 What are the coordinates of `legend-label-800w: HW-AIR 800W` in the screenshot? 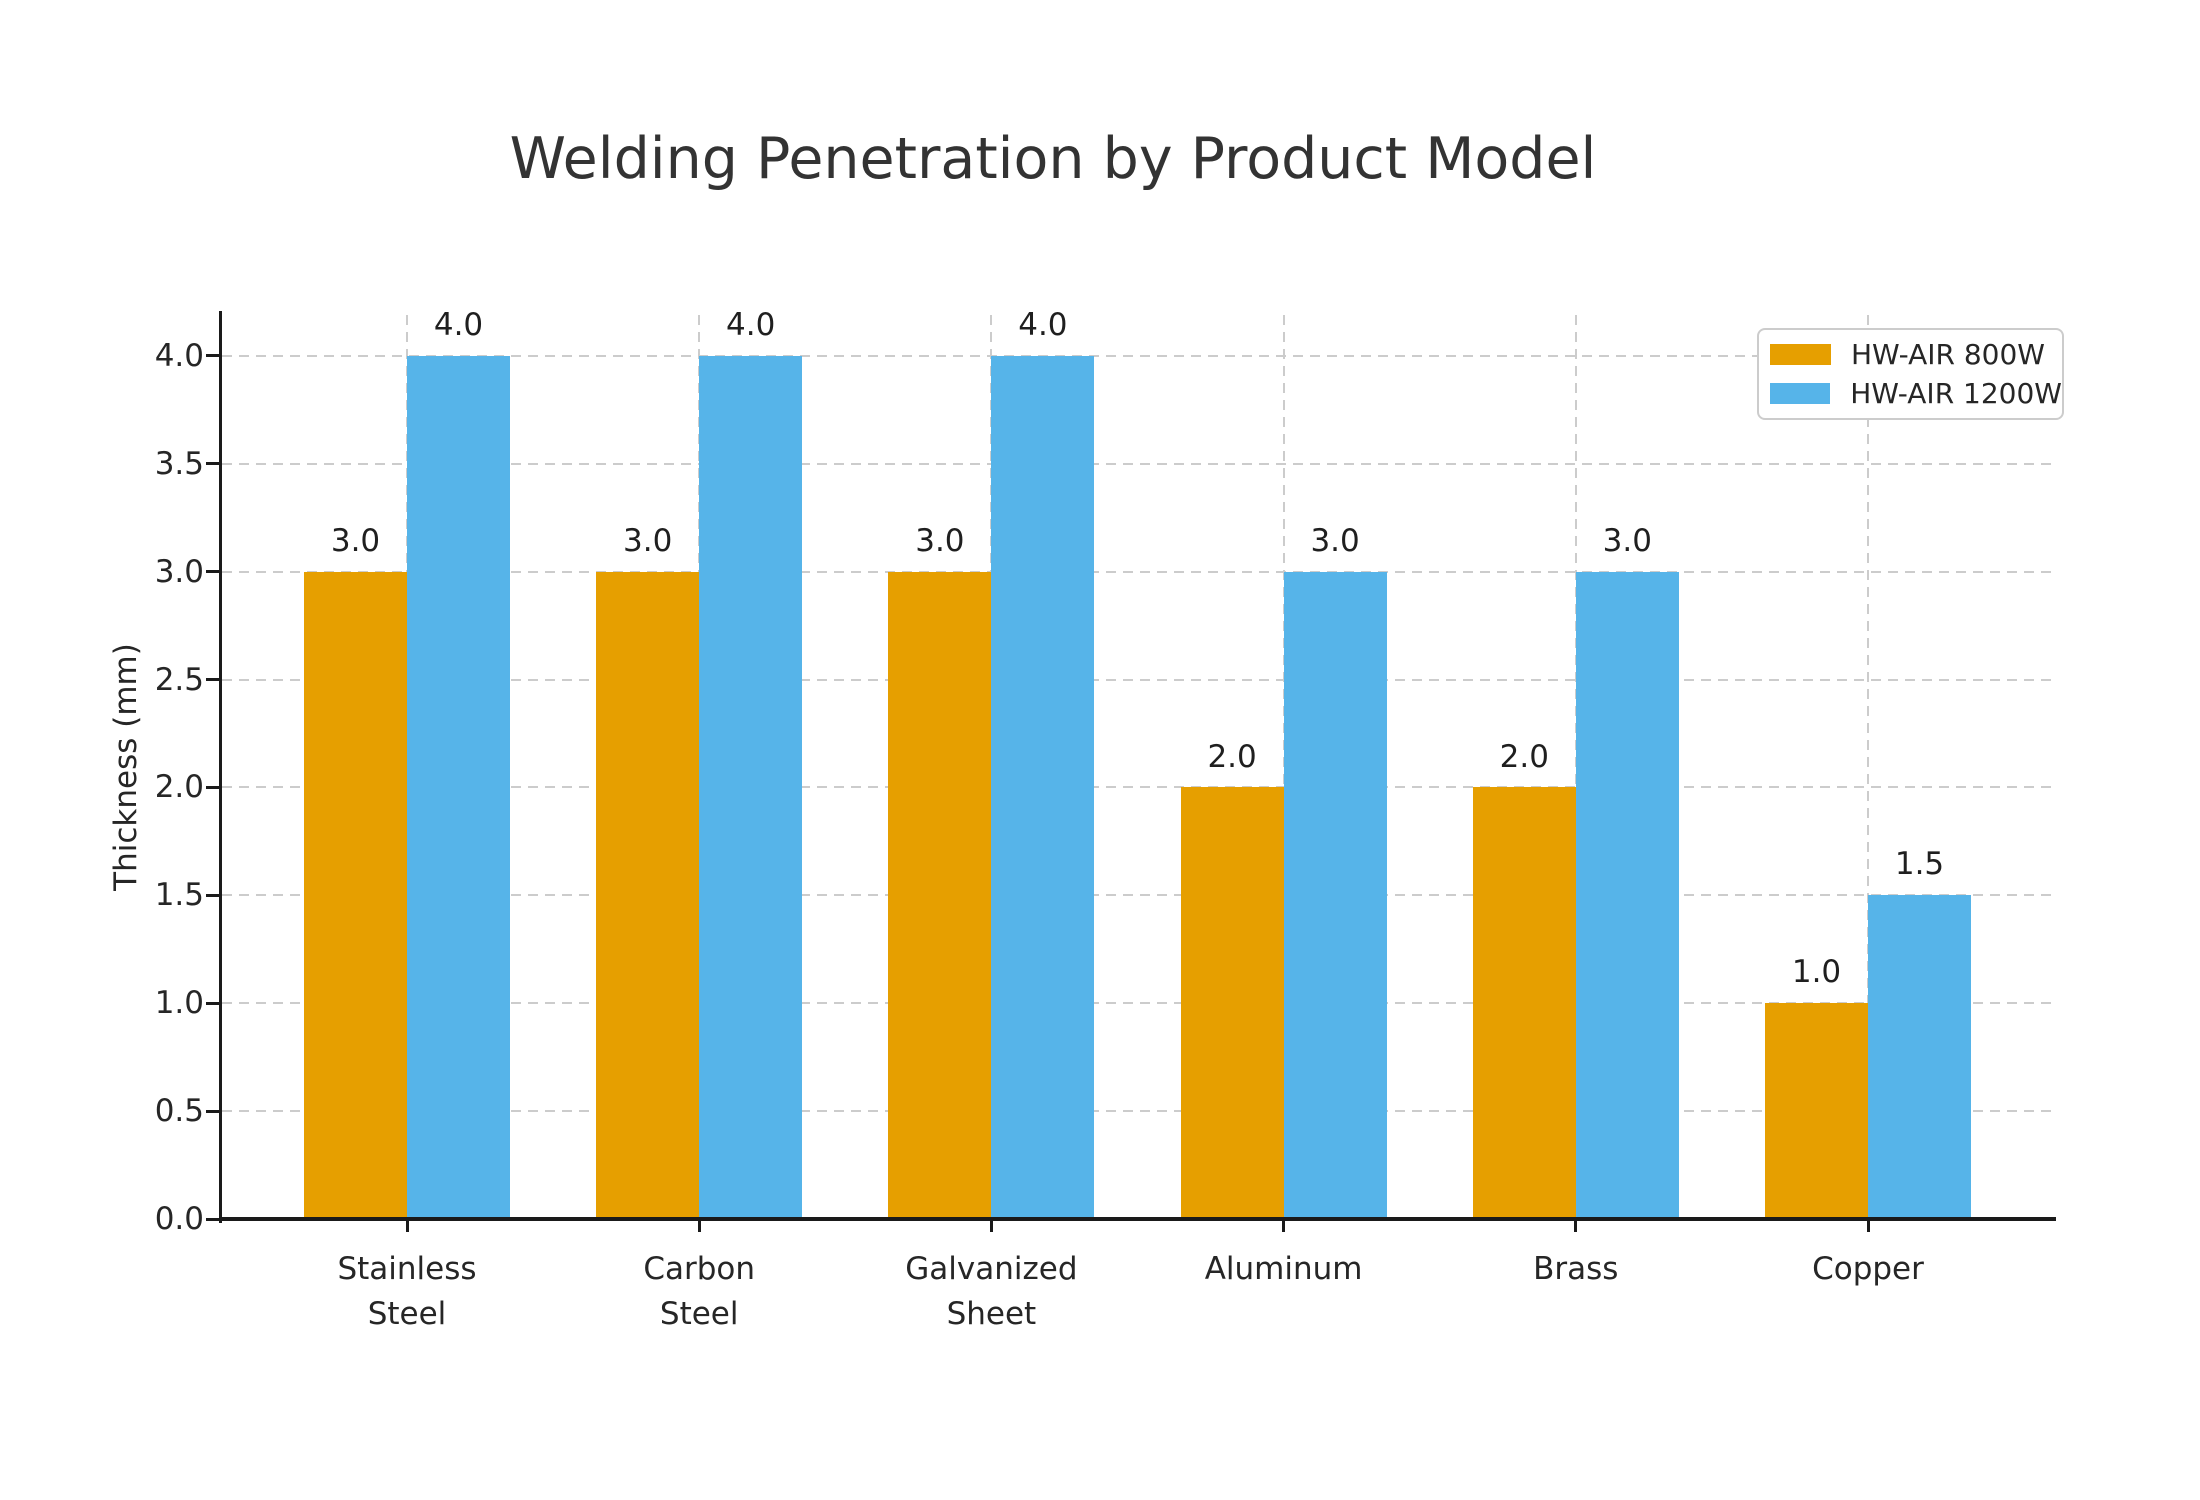 It's located at (1948, 354).